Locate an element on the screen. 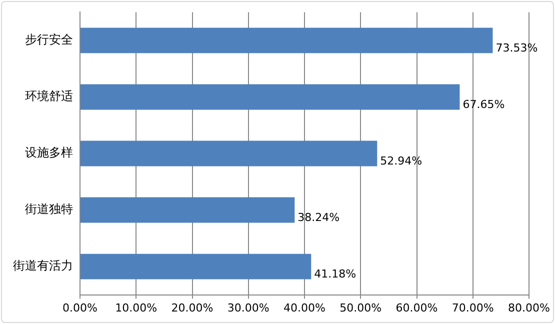 This screenshot has width=555, height=324. x-tick-label: 70.00% is located at coordinates (473, 307).